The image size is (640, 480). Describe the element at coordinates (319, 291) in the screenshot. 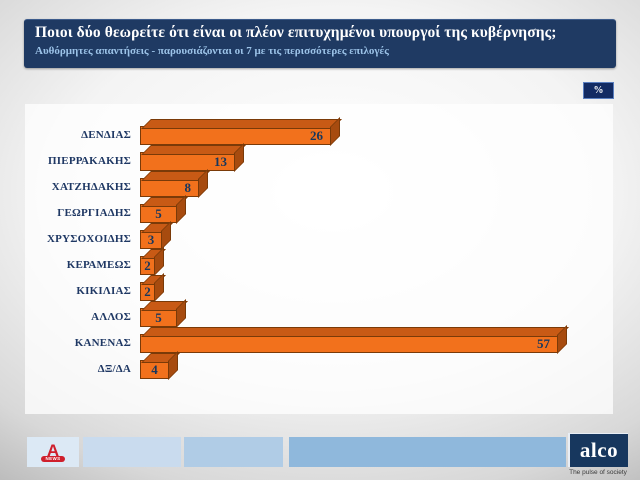

I see `chart-row: ΚΙΚΙΛΙΑΣ 2` at that location.